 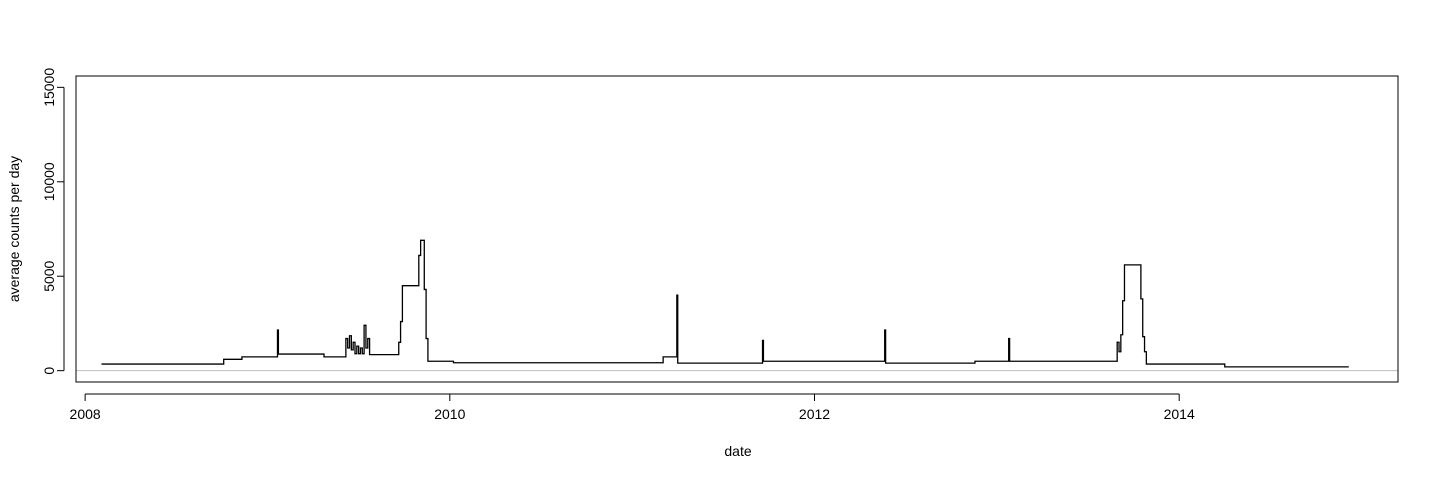 What do you see at coordinates (53, 221) in the screenshot?
I see `y-axis: 0 5000 10000 15000` at bounding box center [53, 221].